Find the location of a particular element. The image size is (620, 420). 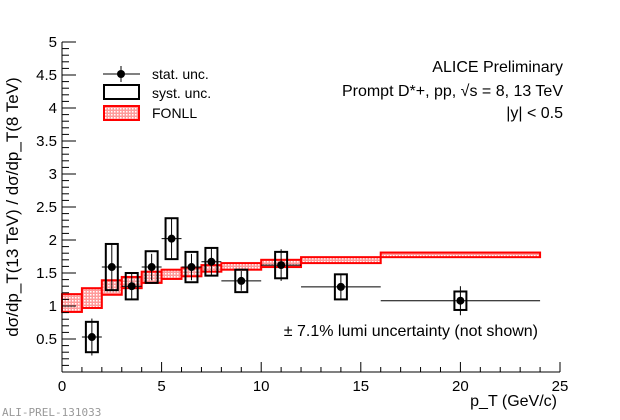

x-axis-label: p_T (GeV/c) is located at coordinates (513, 401).